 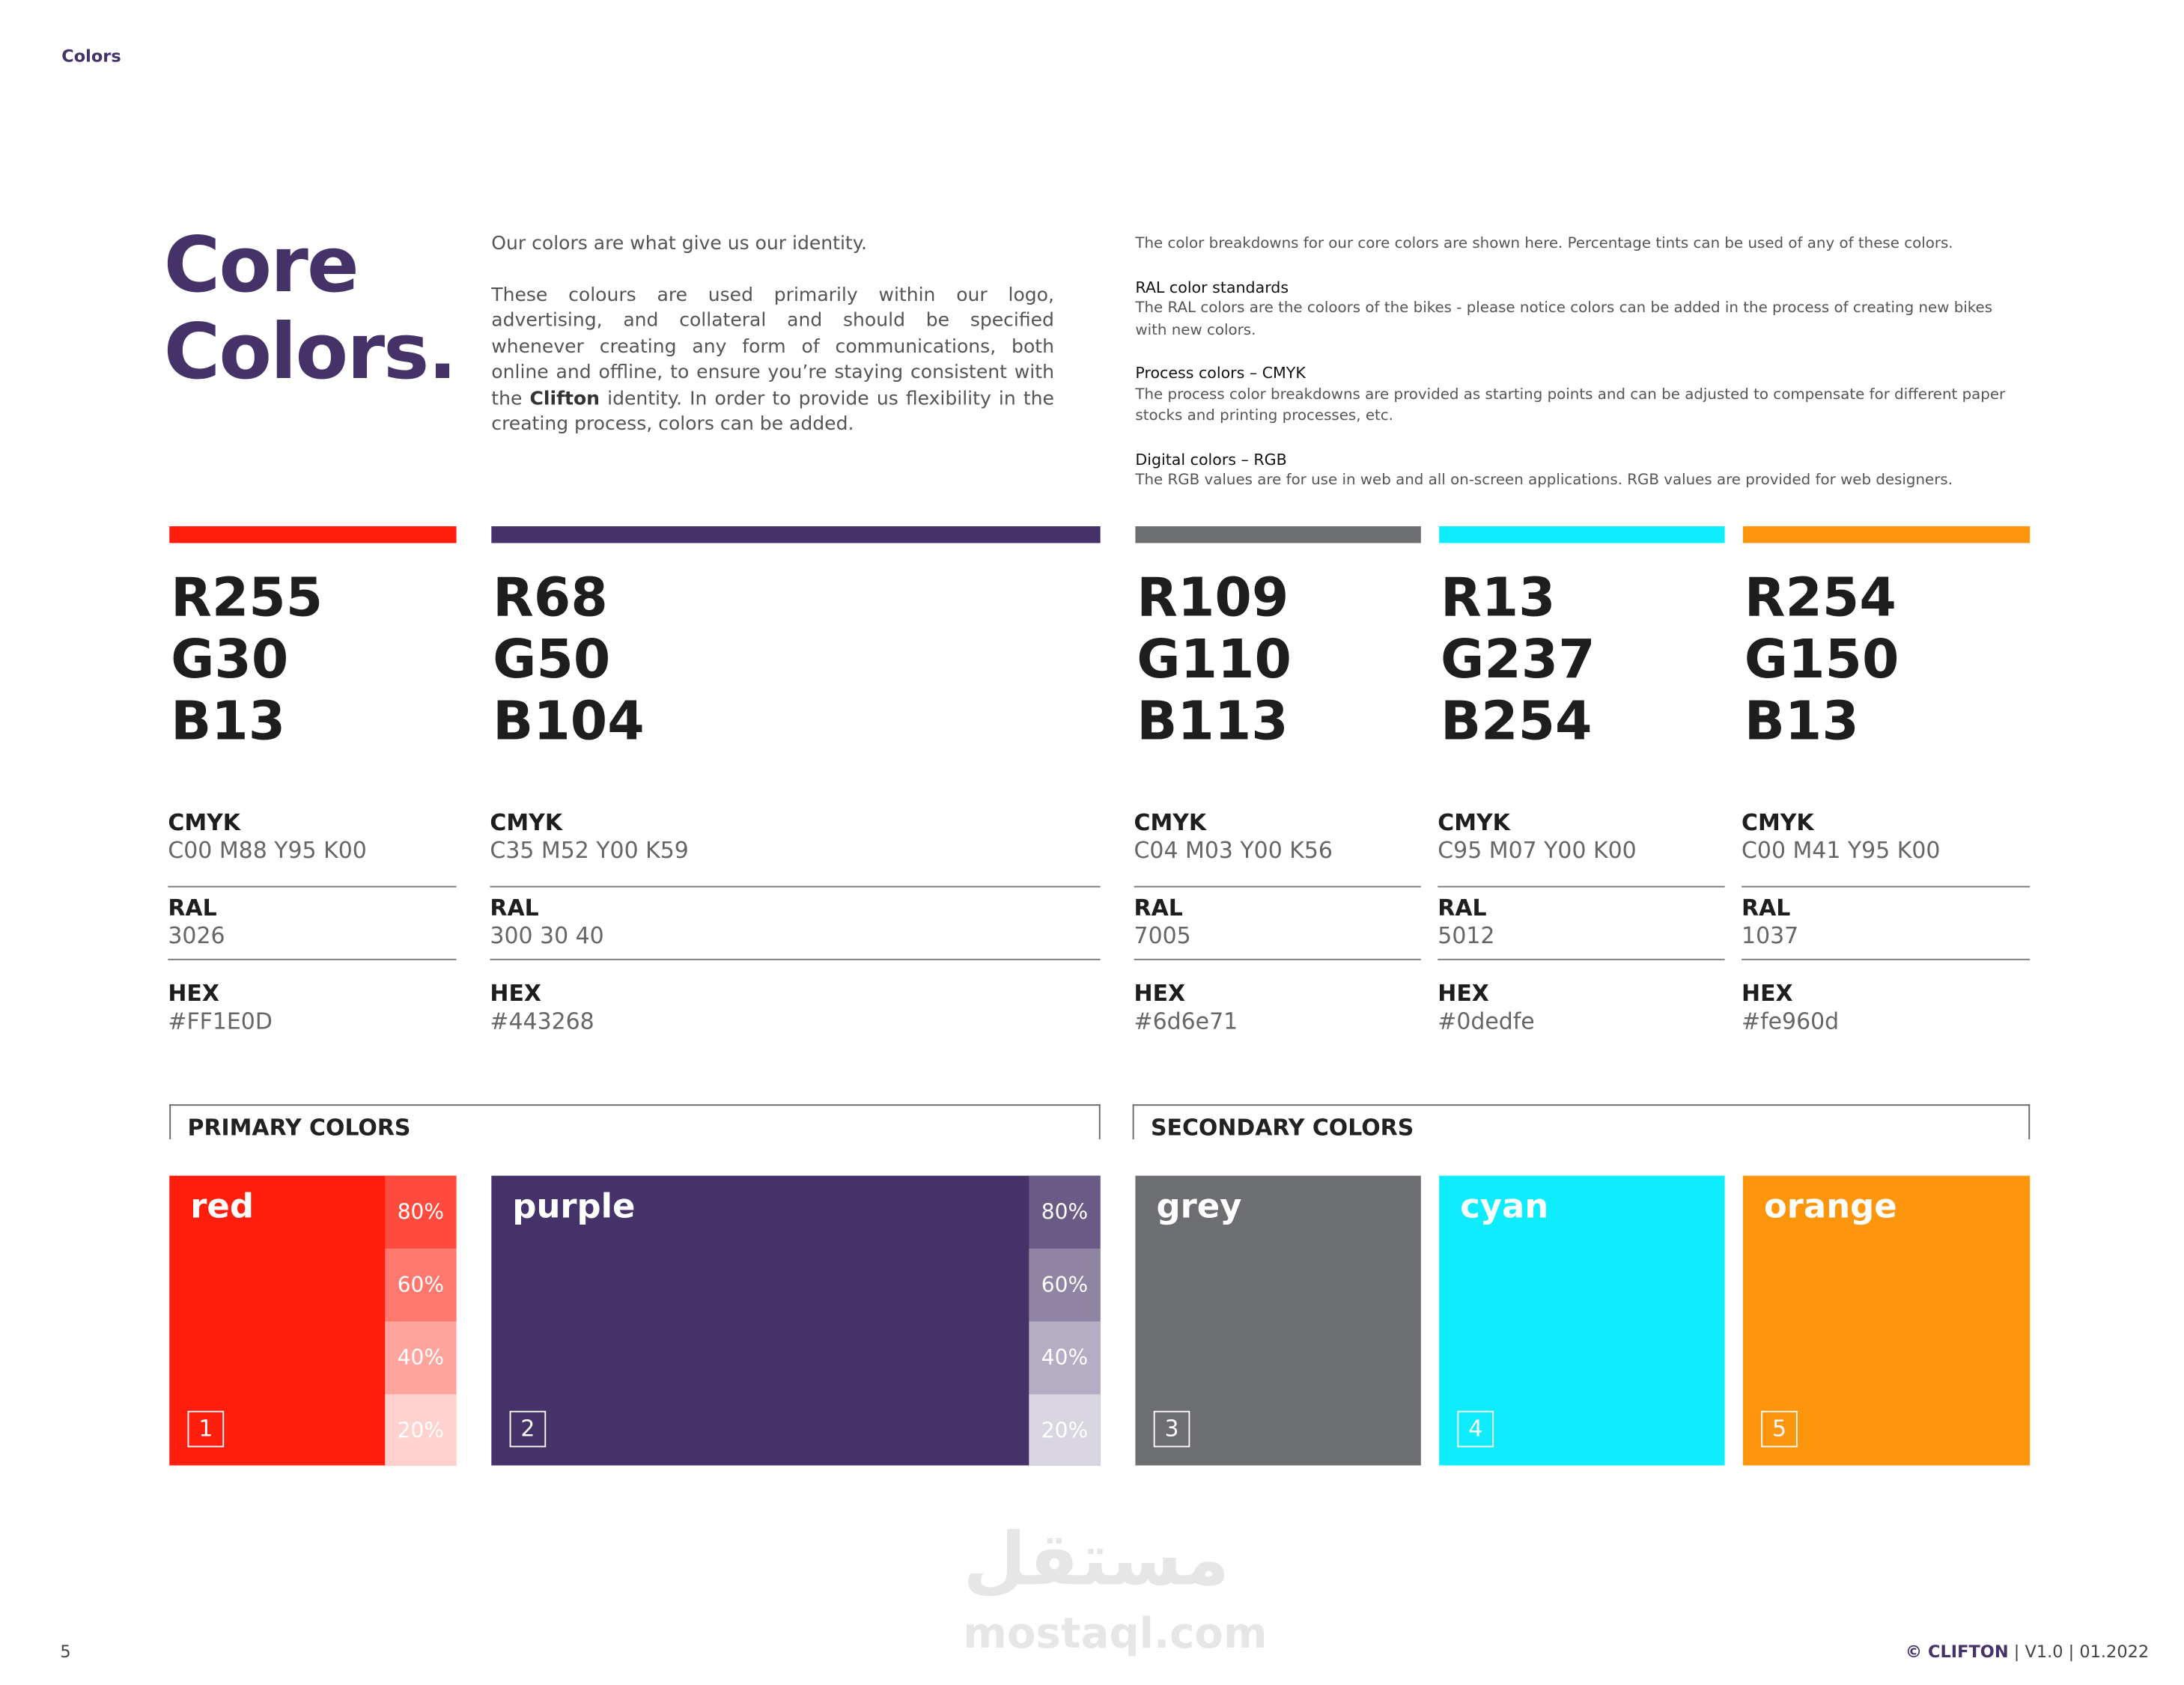 What do you see at coordinates (1233, 850) in the screenshot?
I see `cmyk-value: C04 M03 Y00 K56` at bounding box center [1233, 850].